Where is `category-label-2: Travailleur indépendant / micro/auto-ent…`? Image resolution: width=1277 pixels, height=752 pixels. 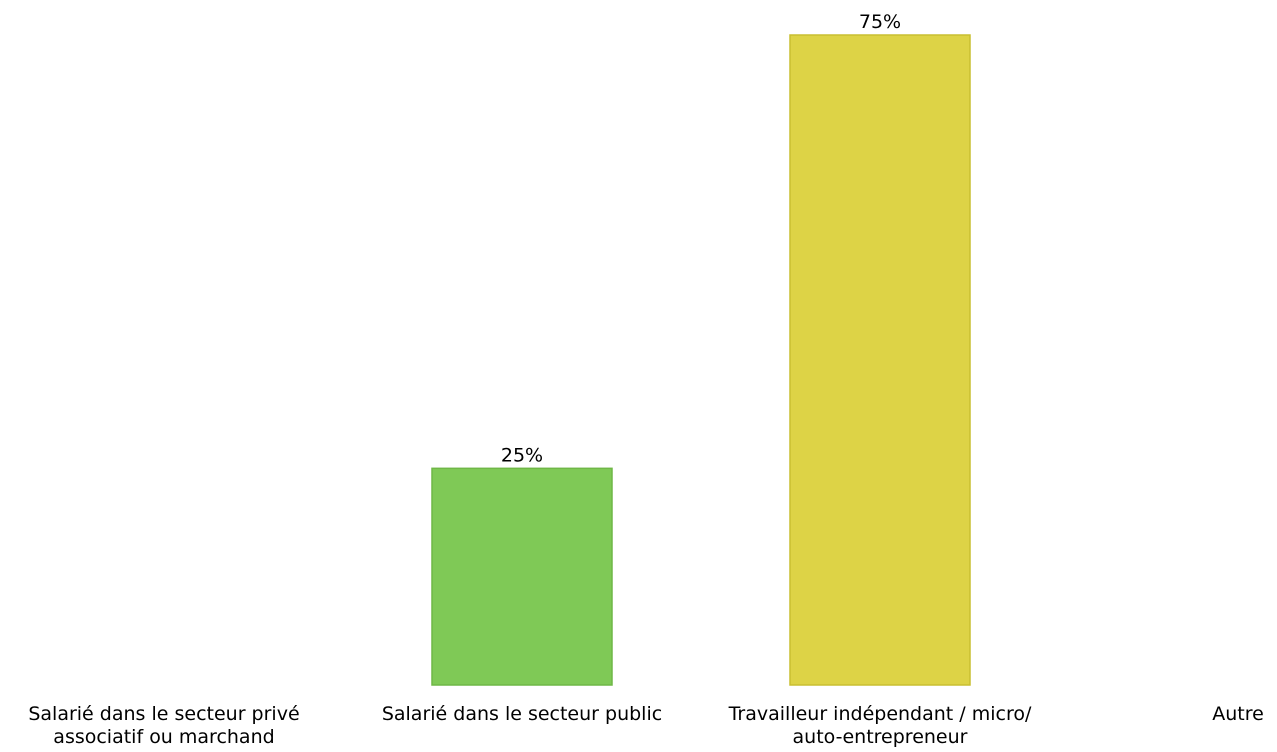
category-label-2: Travailleur indépendant / micro/auto-ent… is located at coordinates (880, 725).